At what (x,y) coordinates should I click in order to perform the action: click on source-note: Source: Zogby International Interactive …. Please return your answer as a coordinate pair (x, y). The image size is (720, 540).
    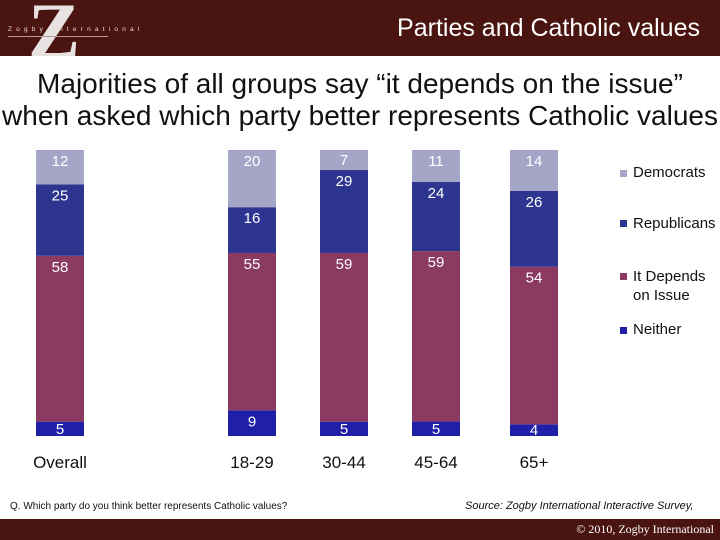
    Looking at the image, I should click on (579, 506).